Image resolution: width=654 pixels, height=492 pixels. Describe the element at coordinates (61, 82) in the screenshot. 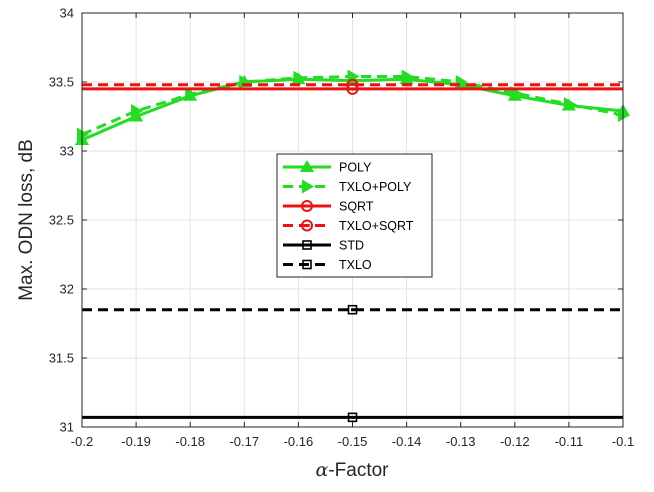

I see `y-tick-label: 33.5` at that location.